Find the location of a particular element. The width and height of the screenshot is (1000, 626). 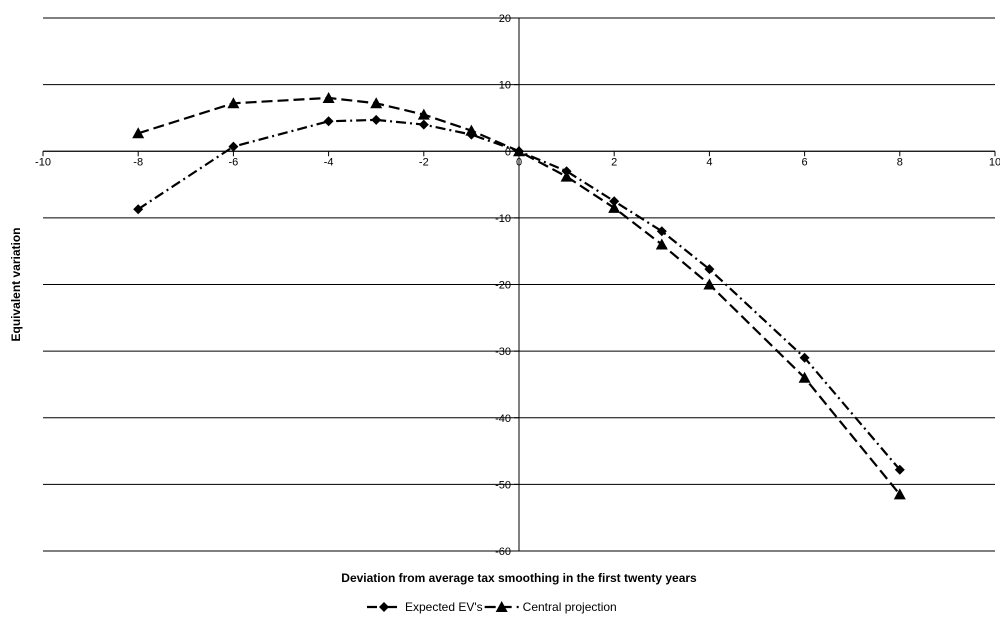

x-tick-label: 10 is located at coordinates (994, 162).